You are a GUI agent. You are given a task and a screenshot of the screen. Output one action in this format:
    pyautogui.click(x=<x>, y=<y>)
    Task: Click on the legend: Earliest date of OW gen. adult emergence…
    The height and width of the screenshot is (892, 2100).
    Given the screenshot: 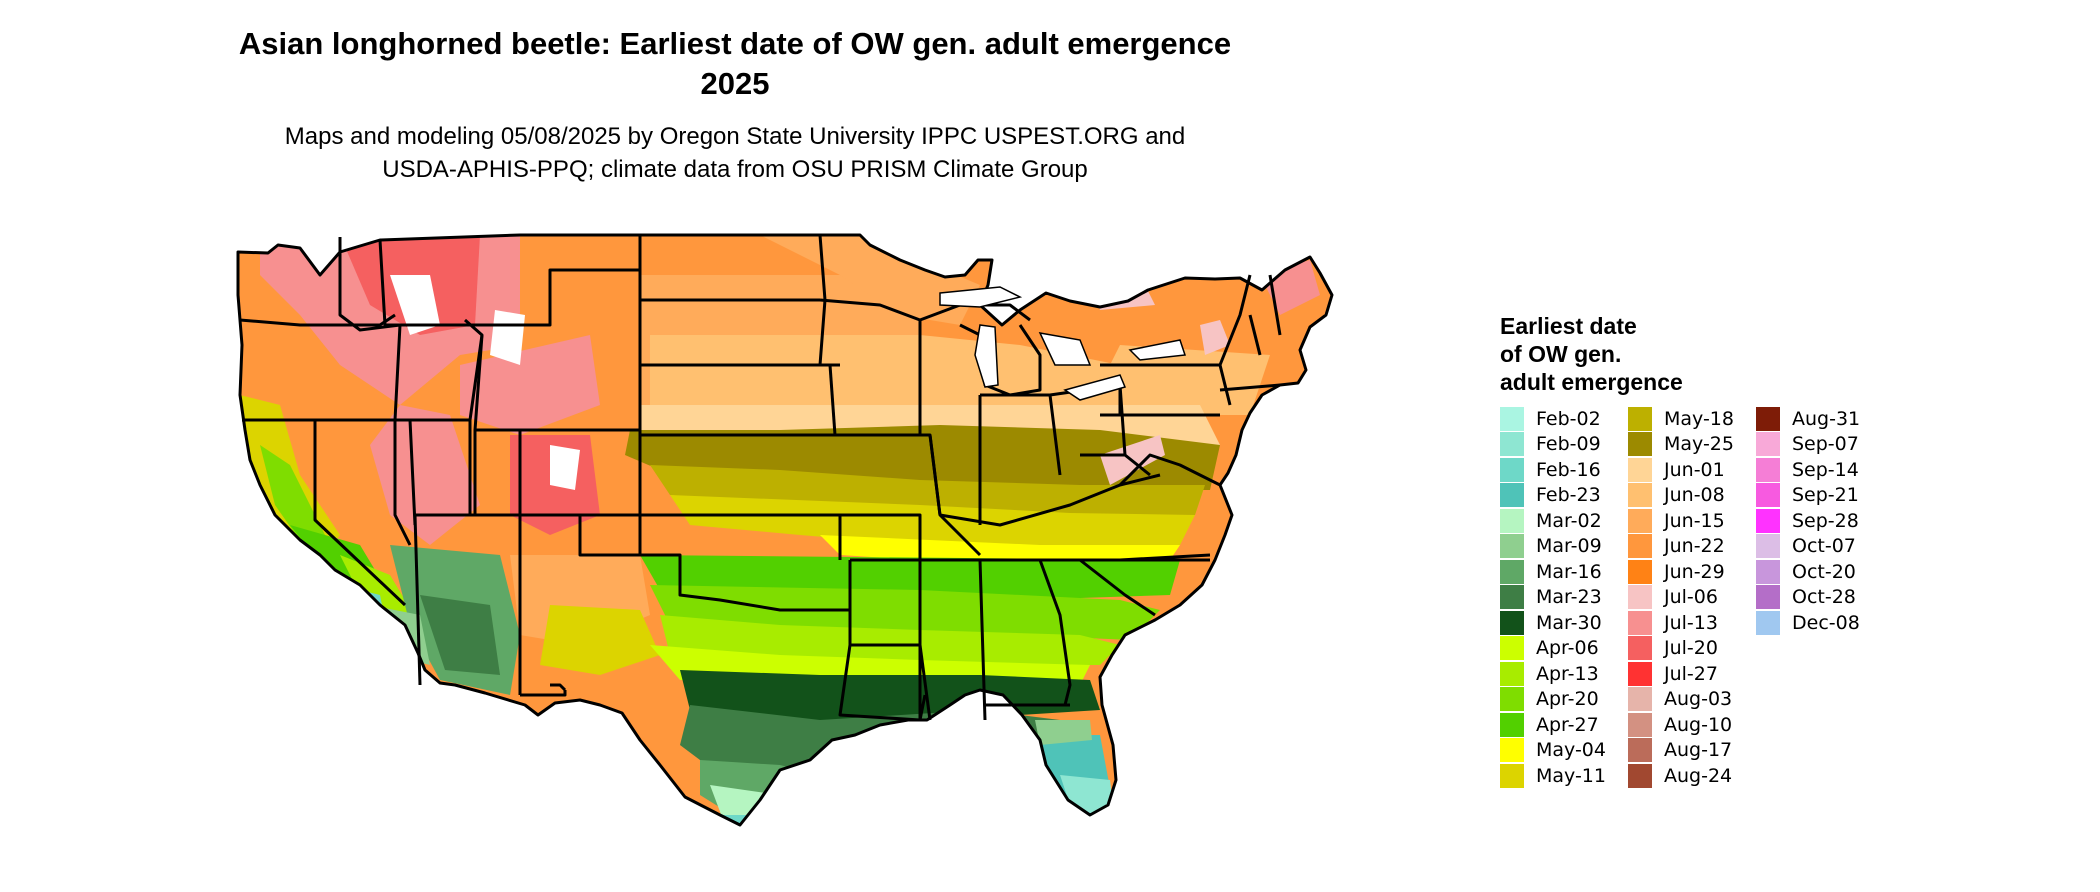 What is the action you would take?
    pyautogui.click(x=1710, y=550)
    